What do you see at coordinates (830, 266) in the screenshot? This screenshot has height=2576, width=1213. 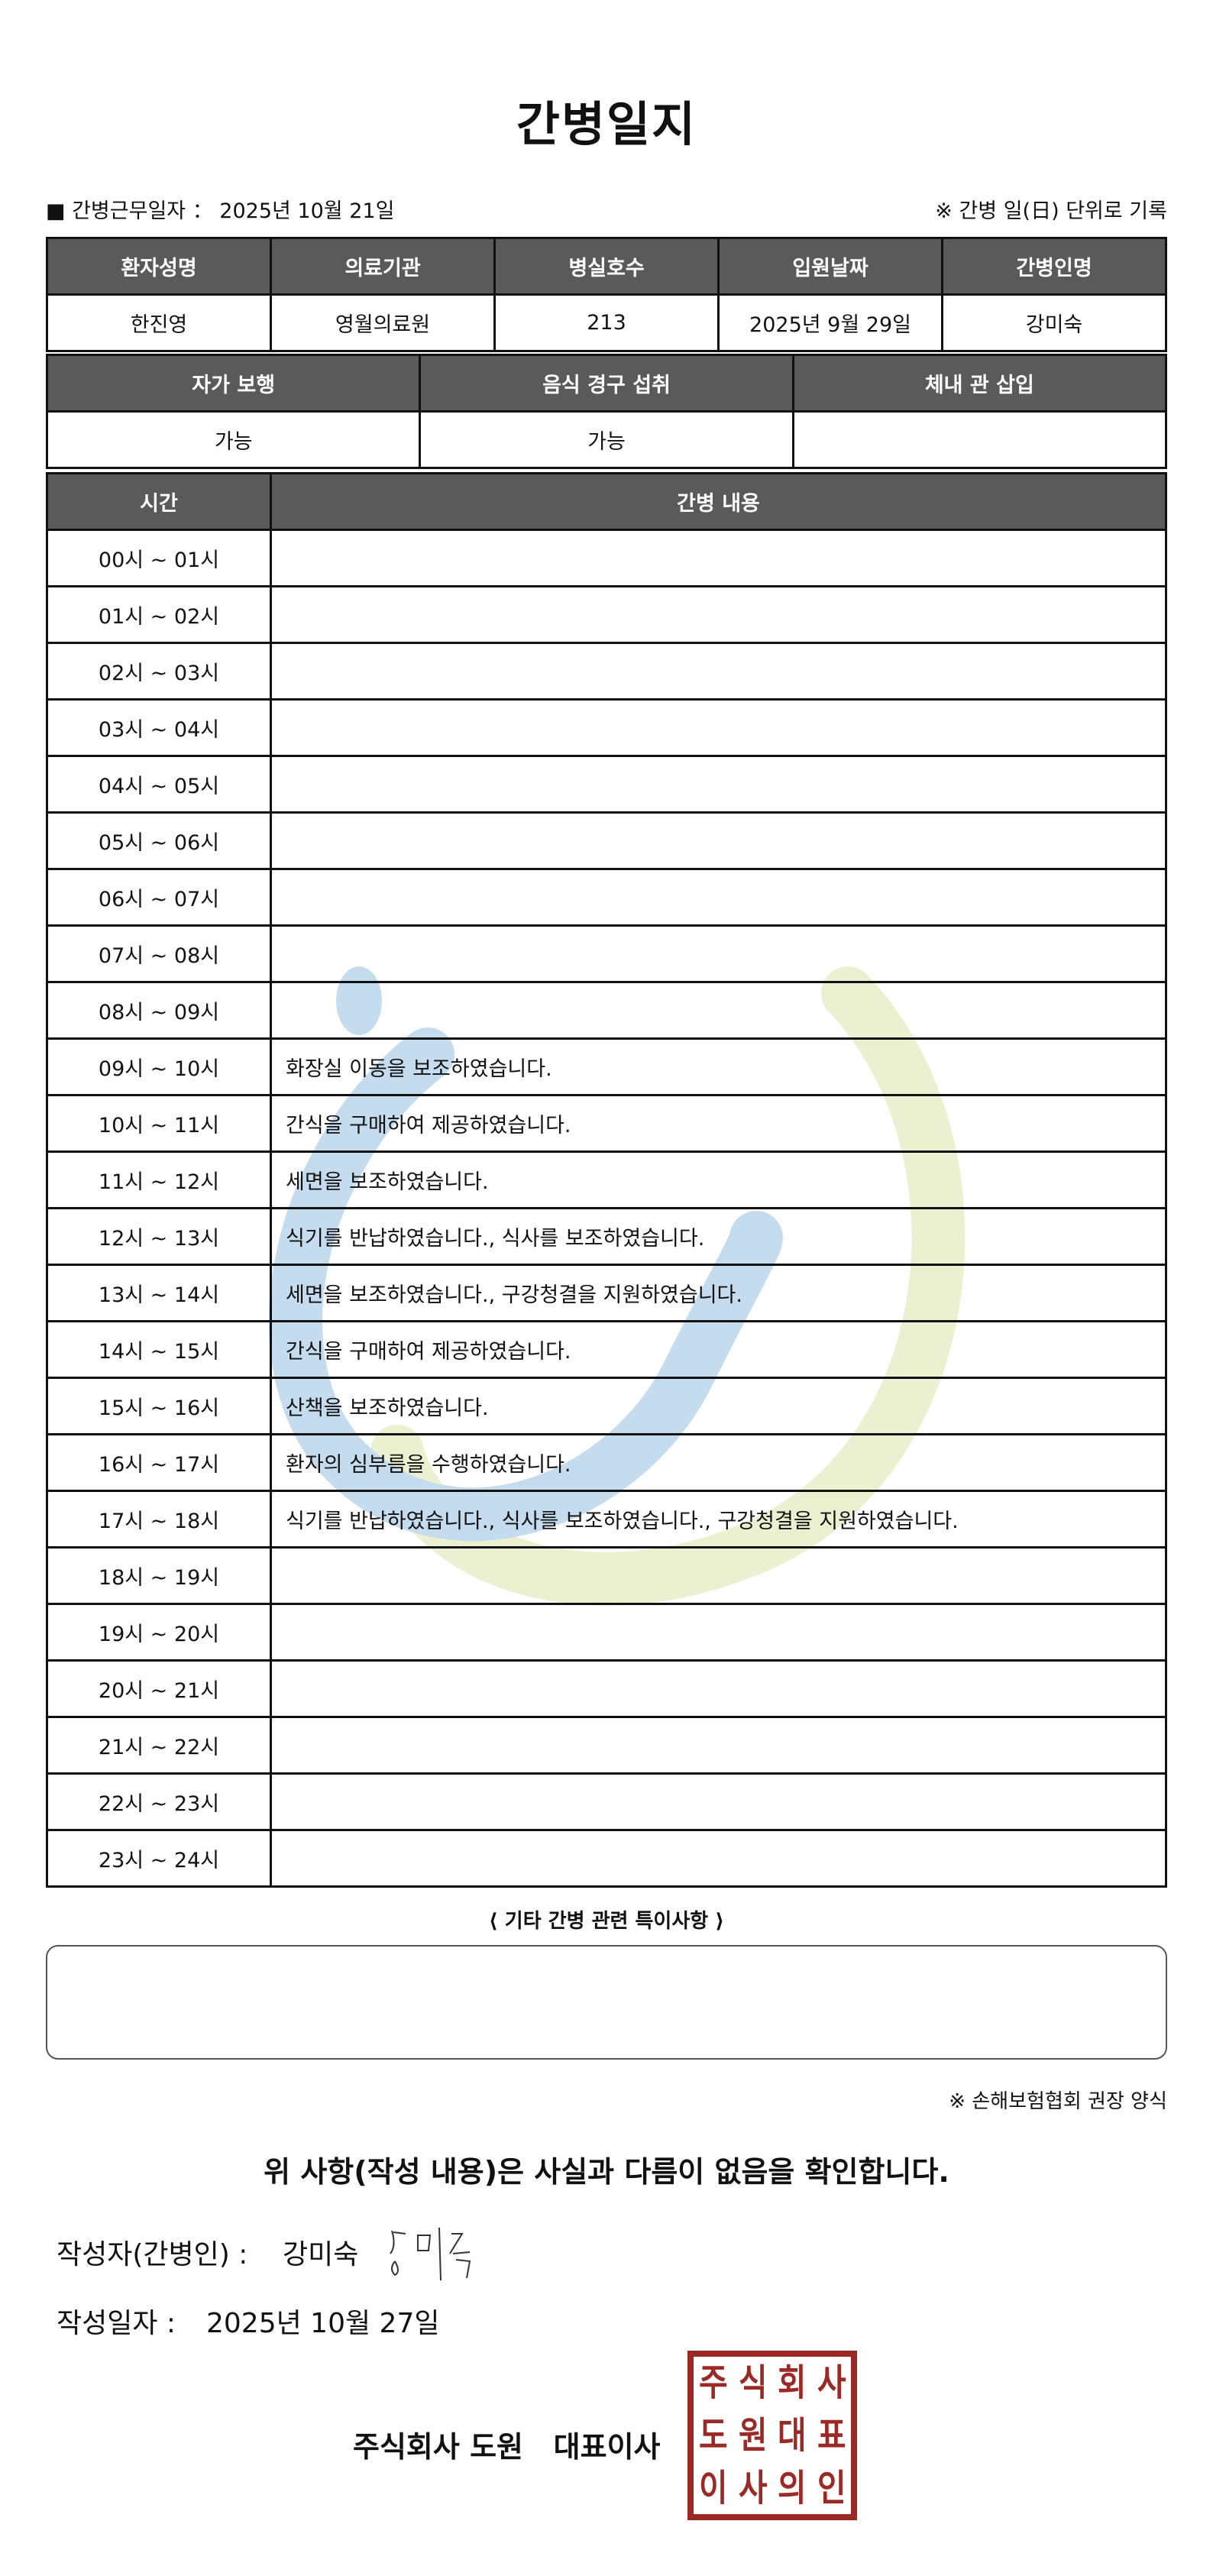 I see `header-admission-date: 입원날짜` at bounding box center [830, 266].